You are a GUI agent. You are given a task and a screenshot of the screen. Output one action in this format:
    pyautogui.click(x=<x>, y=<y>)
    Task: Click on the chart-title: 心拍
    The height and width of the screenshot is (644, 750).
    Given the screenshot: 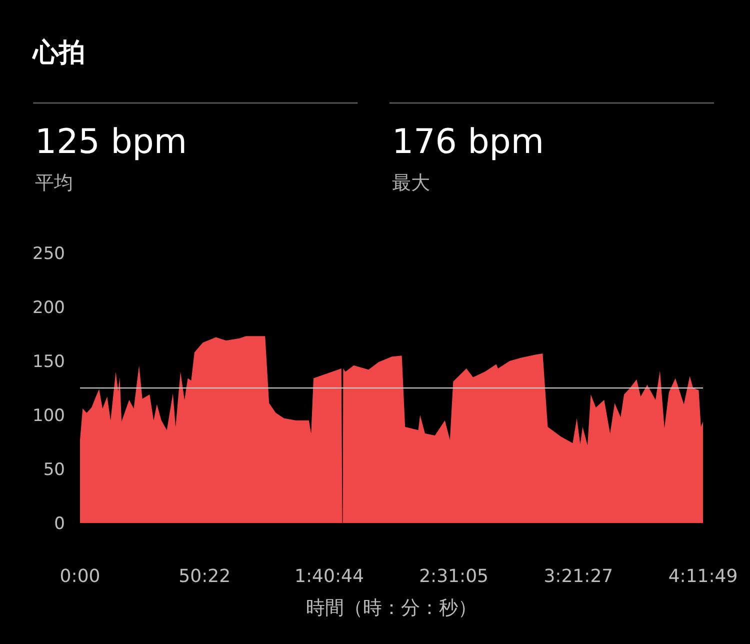 What is the action you would take?
    pyautogui.click(x=58, y=53)
    